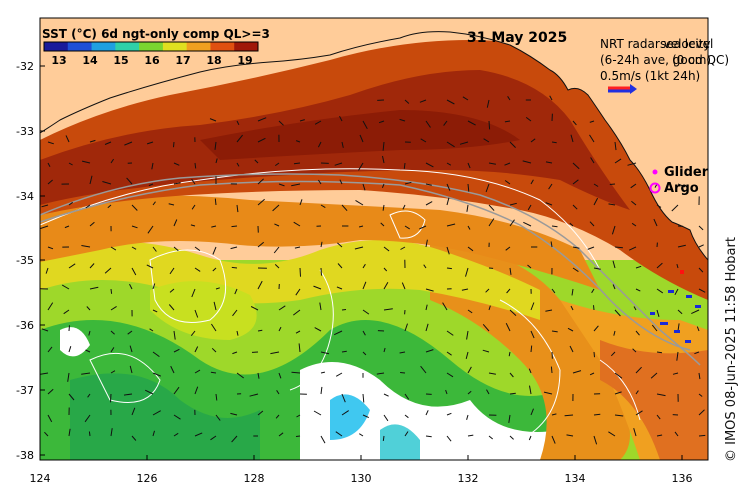 Image resolution: width=750 pixels, height=496 pixels. I want to click on colorbar-label-19: 19, so click(244, 60).